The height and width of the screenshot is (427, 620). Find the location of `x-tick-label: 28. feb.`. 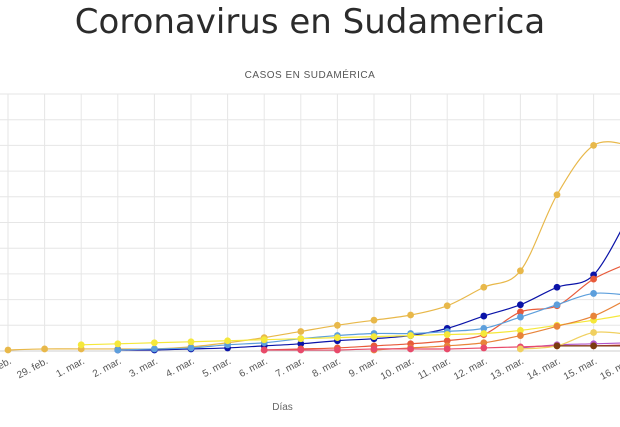

x-tick-label: 28. feb. is located at coordinates (6, 368).